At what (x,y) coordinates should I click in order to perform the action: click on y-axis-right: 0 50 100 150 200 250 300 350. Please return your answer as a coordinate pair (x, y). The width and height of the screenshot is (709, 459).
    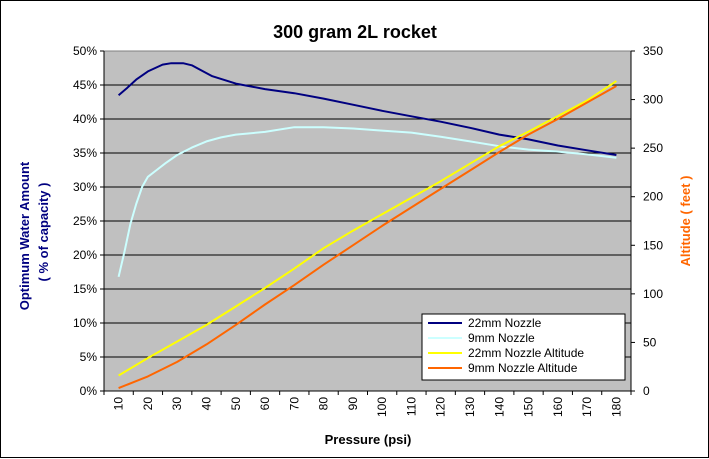
    Looking at the image, I should click on (646, 221).